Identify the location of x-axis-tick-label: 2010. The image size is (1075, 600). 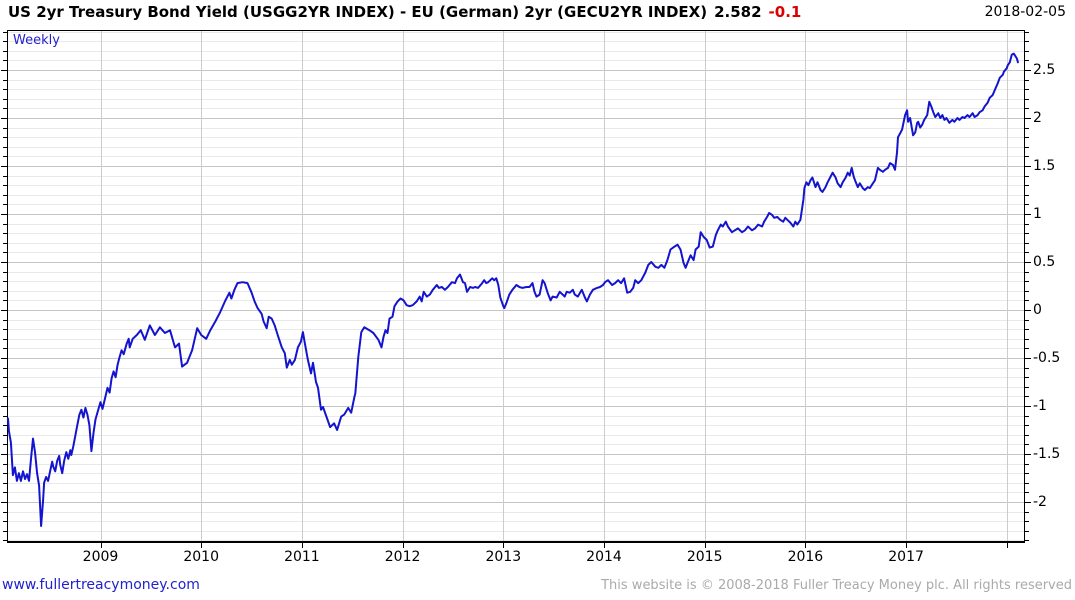
(201, 557).